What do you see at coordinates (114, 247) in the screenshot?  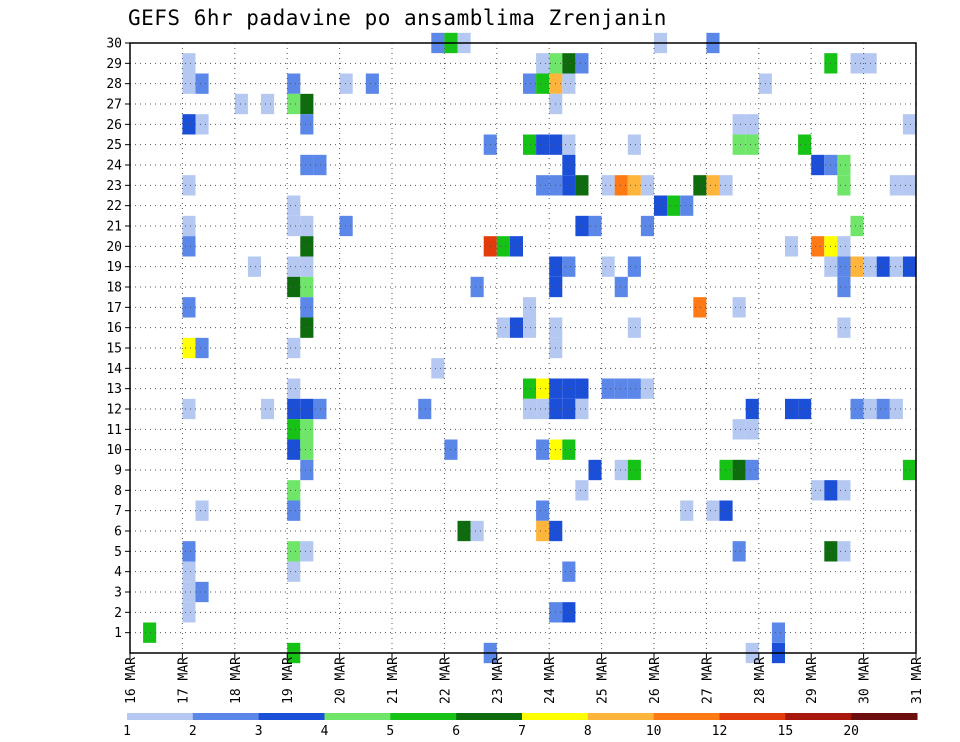 I see `y-tick-label: 20` at bounding box center [114, 247].